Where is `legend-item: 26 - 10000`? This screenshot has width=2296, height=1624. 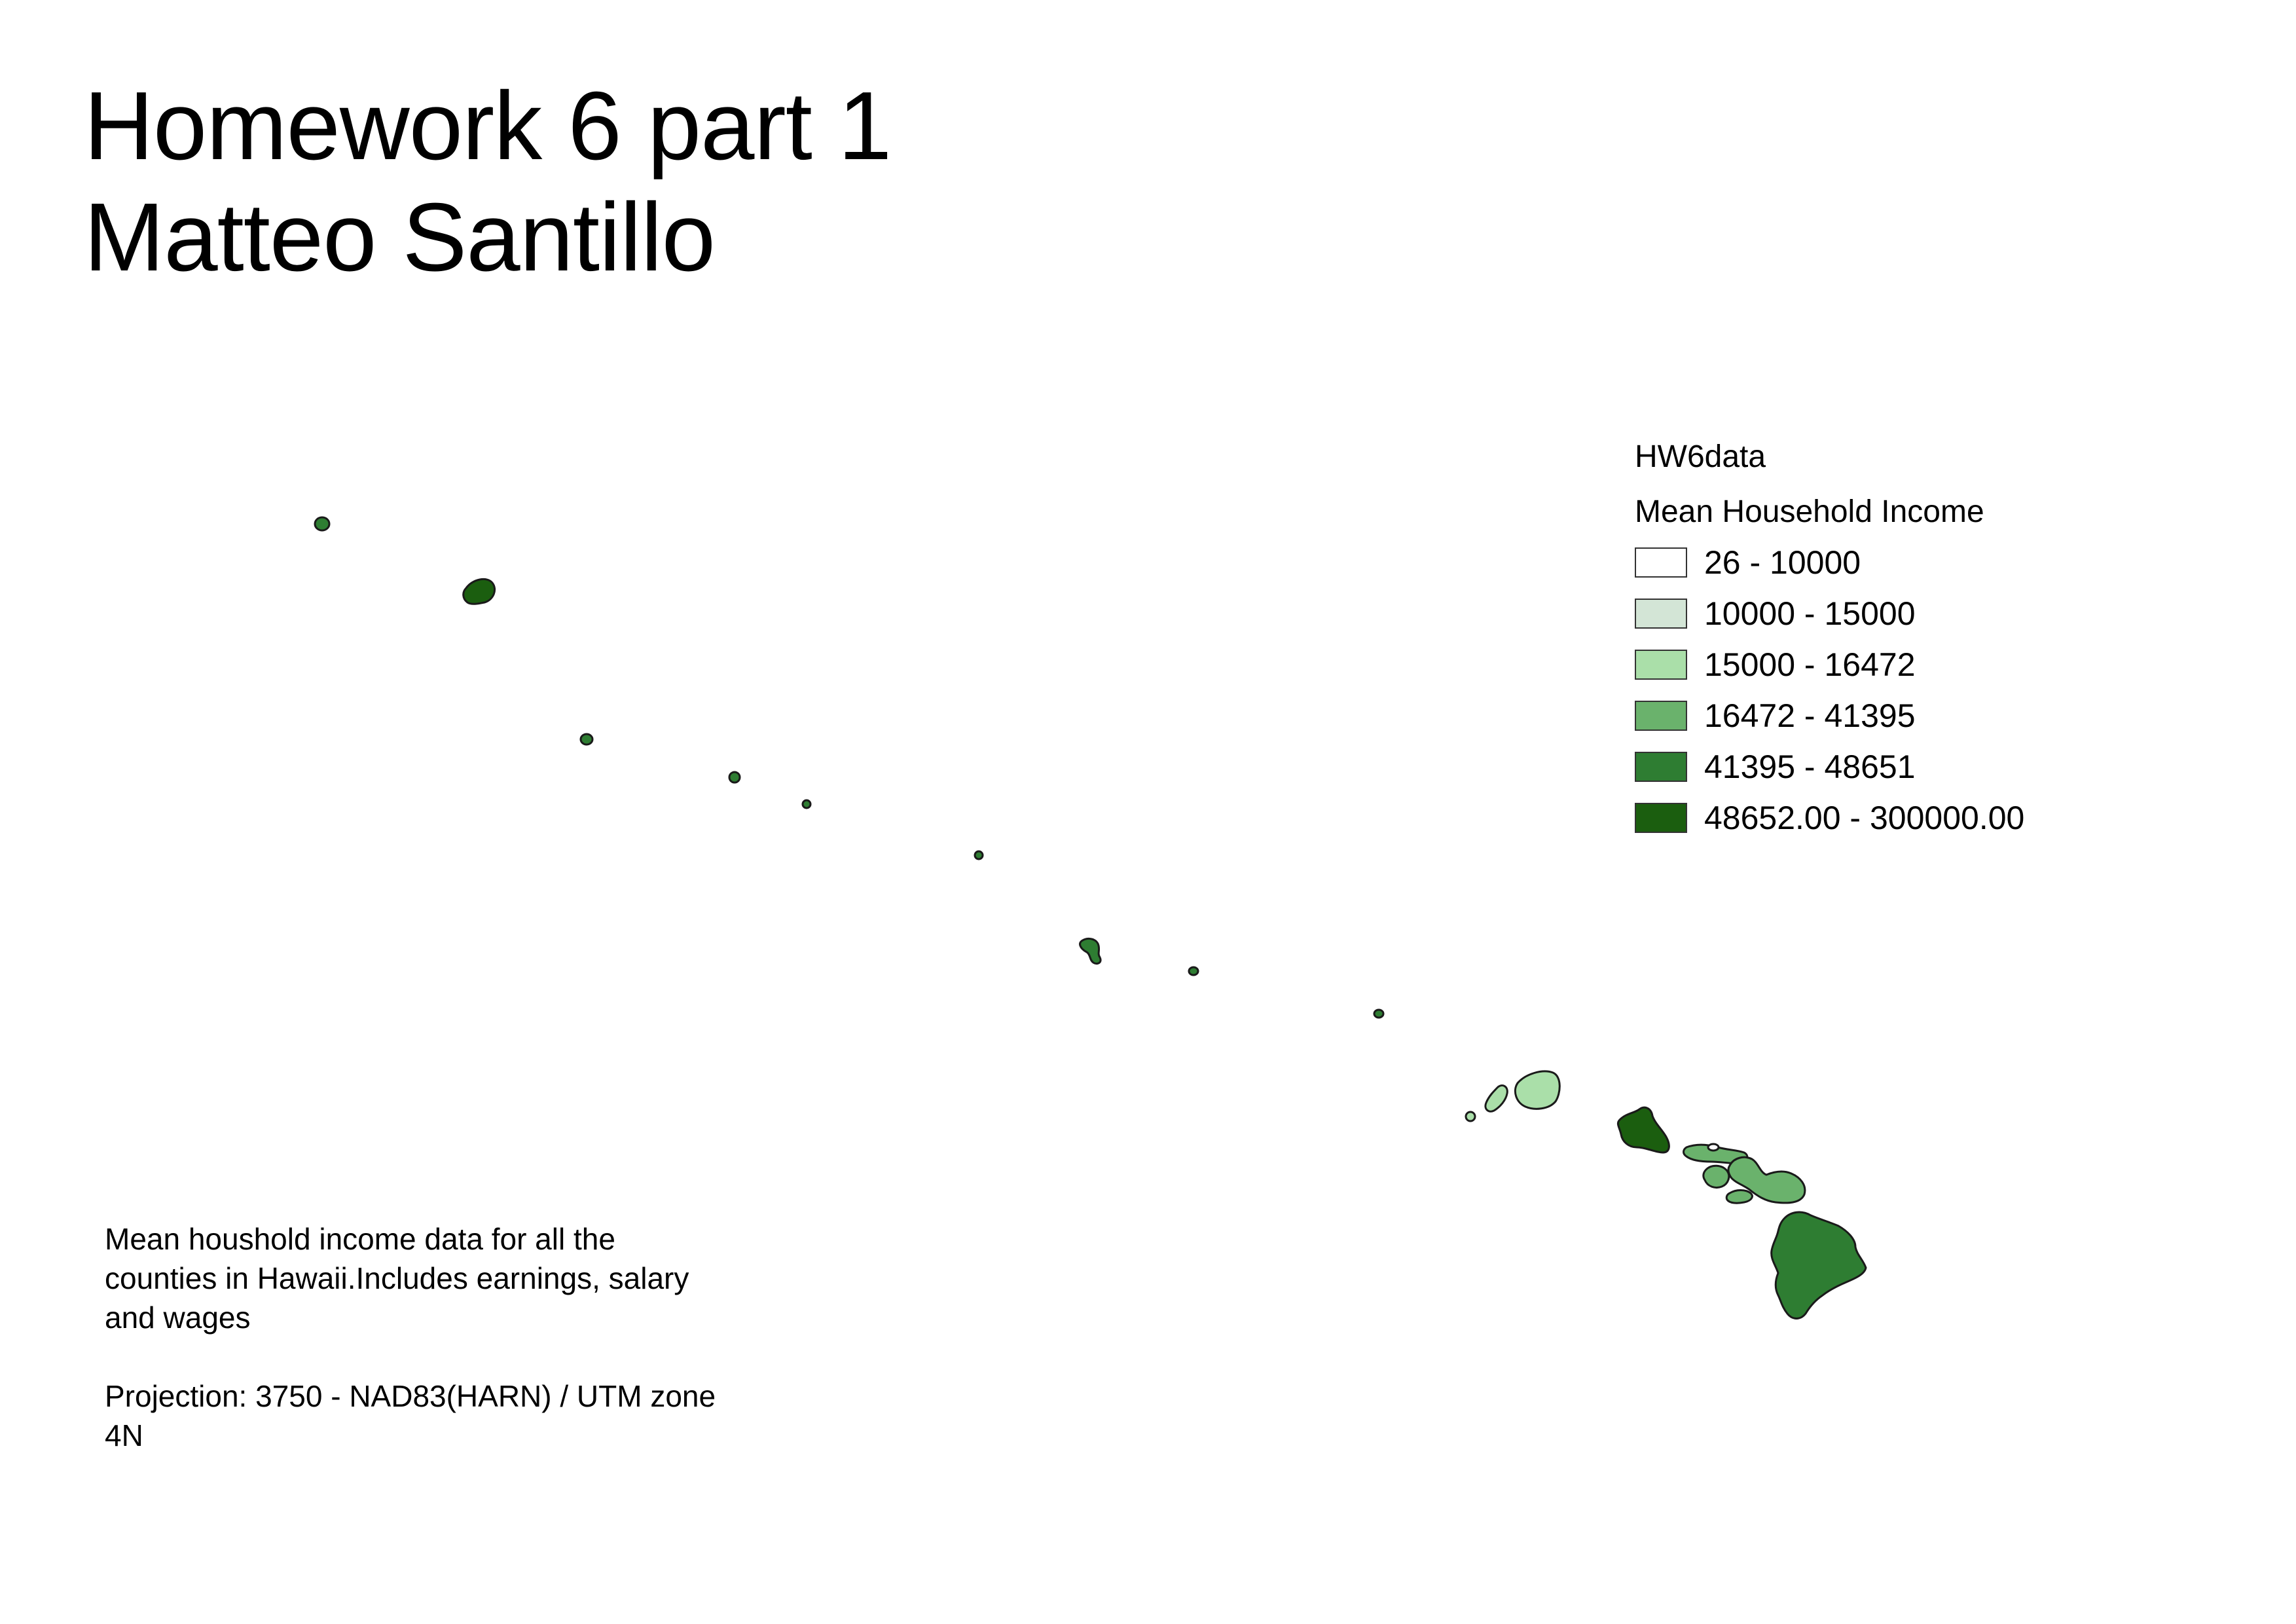 legend-item: 26 - 10000 is located at coordinates (1829, 562).